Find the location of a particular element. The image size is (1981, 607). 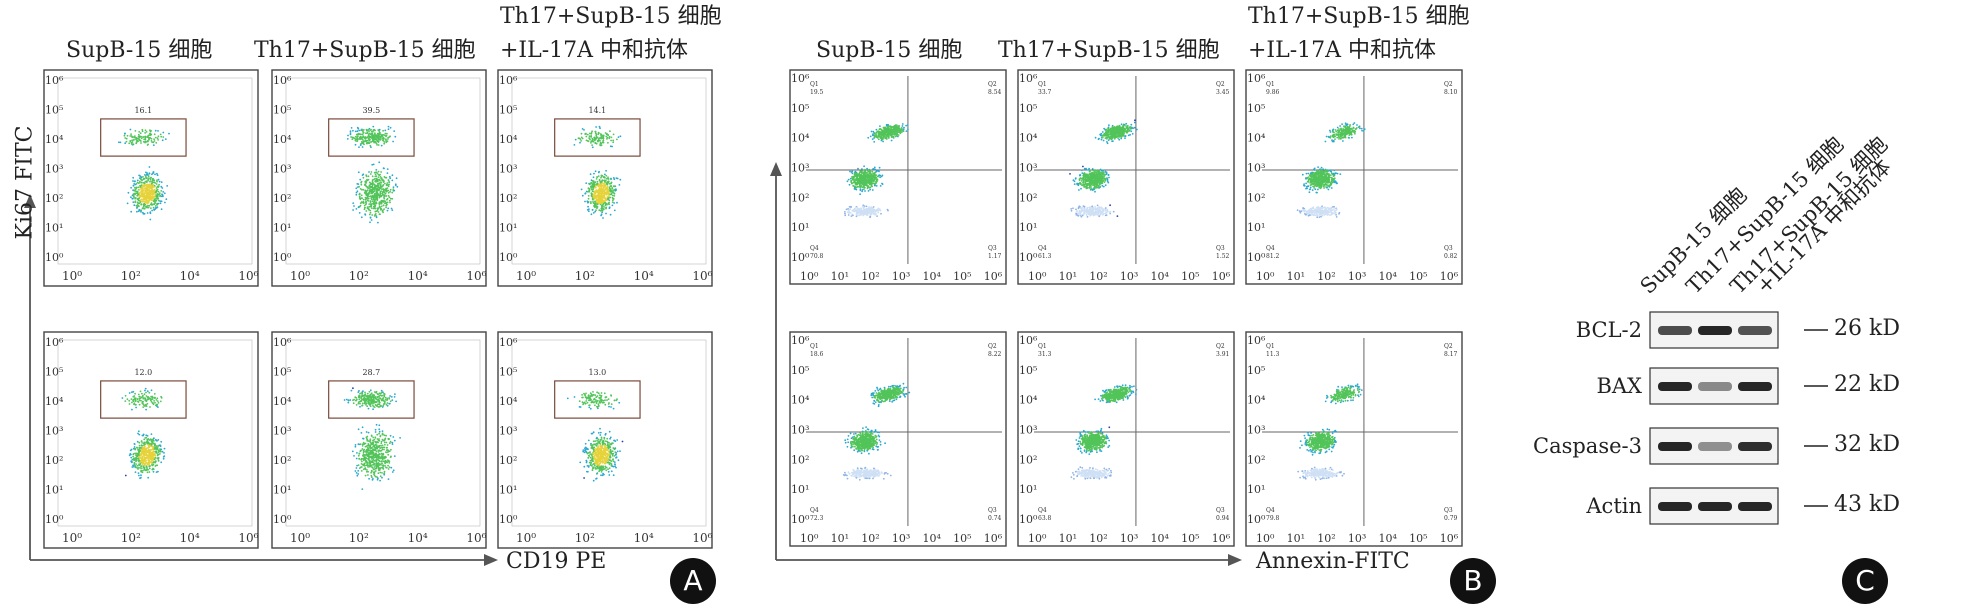

panel-b-q1-value: 19.5 is located at coordinates (817, 92).